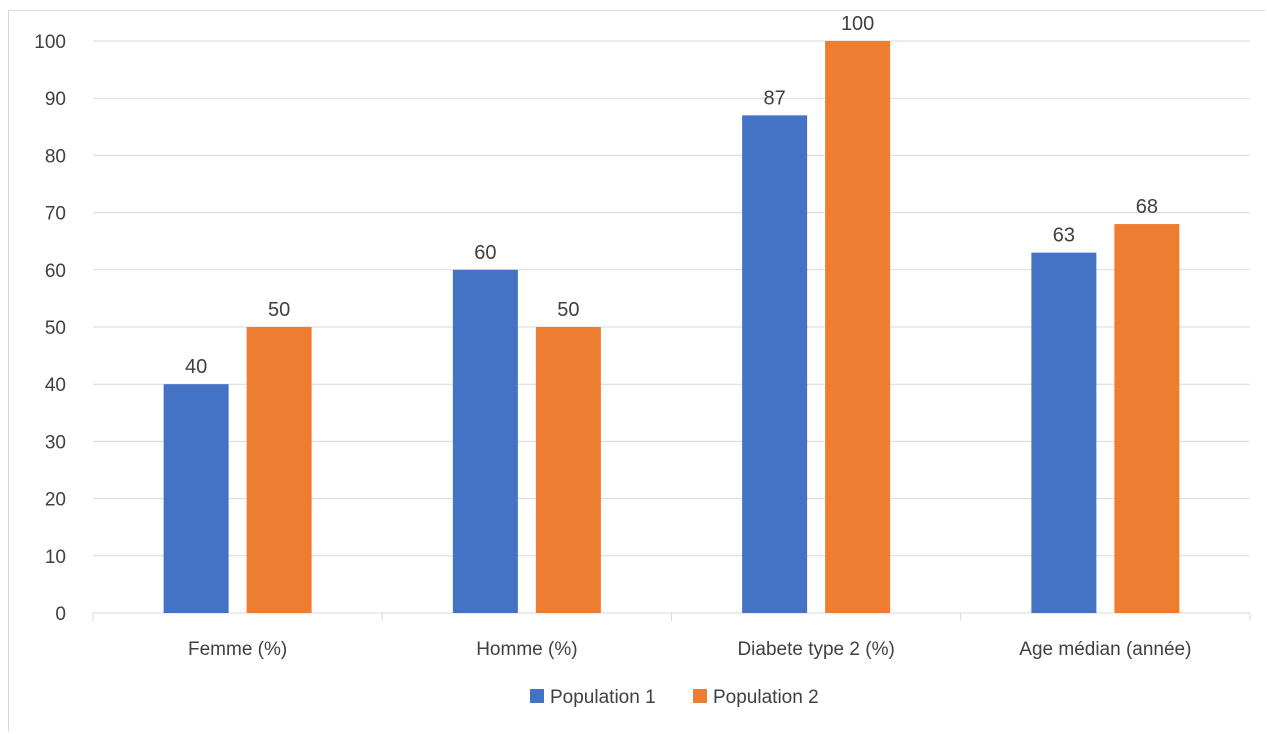 This screenshot has width=1267, height=734. What do you see at coordinates (485, 253) in the screenshot?
I see `data-label: 60` at bounding box center [485, 253].